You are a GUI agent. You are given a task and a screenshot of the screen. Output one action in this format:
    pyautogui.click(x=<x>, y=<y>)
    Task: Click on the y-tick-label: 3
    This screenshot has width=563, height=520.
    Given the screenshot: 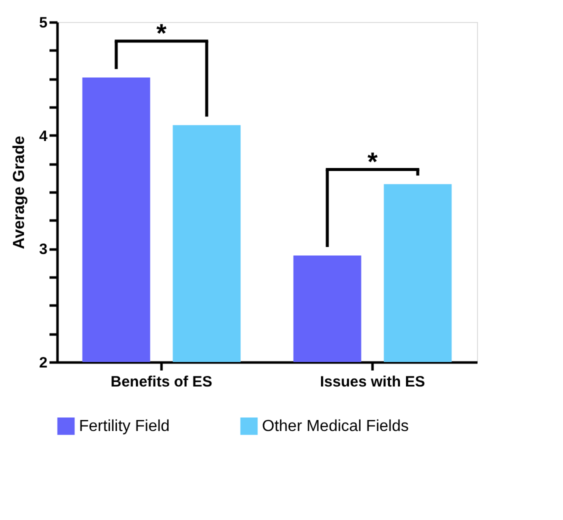 What is the action you would take?
    pyautogui.click(x=43, y=249)
    